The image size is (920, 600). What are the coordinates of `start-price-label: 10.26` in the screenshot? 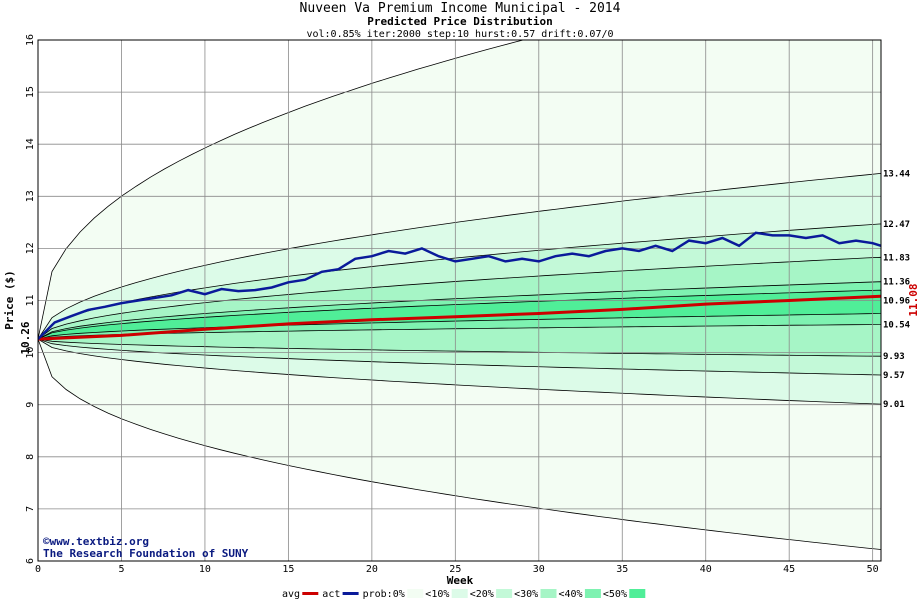 It's located at (25, 337).